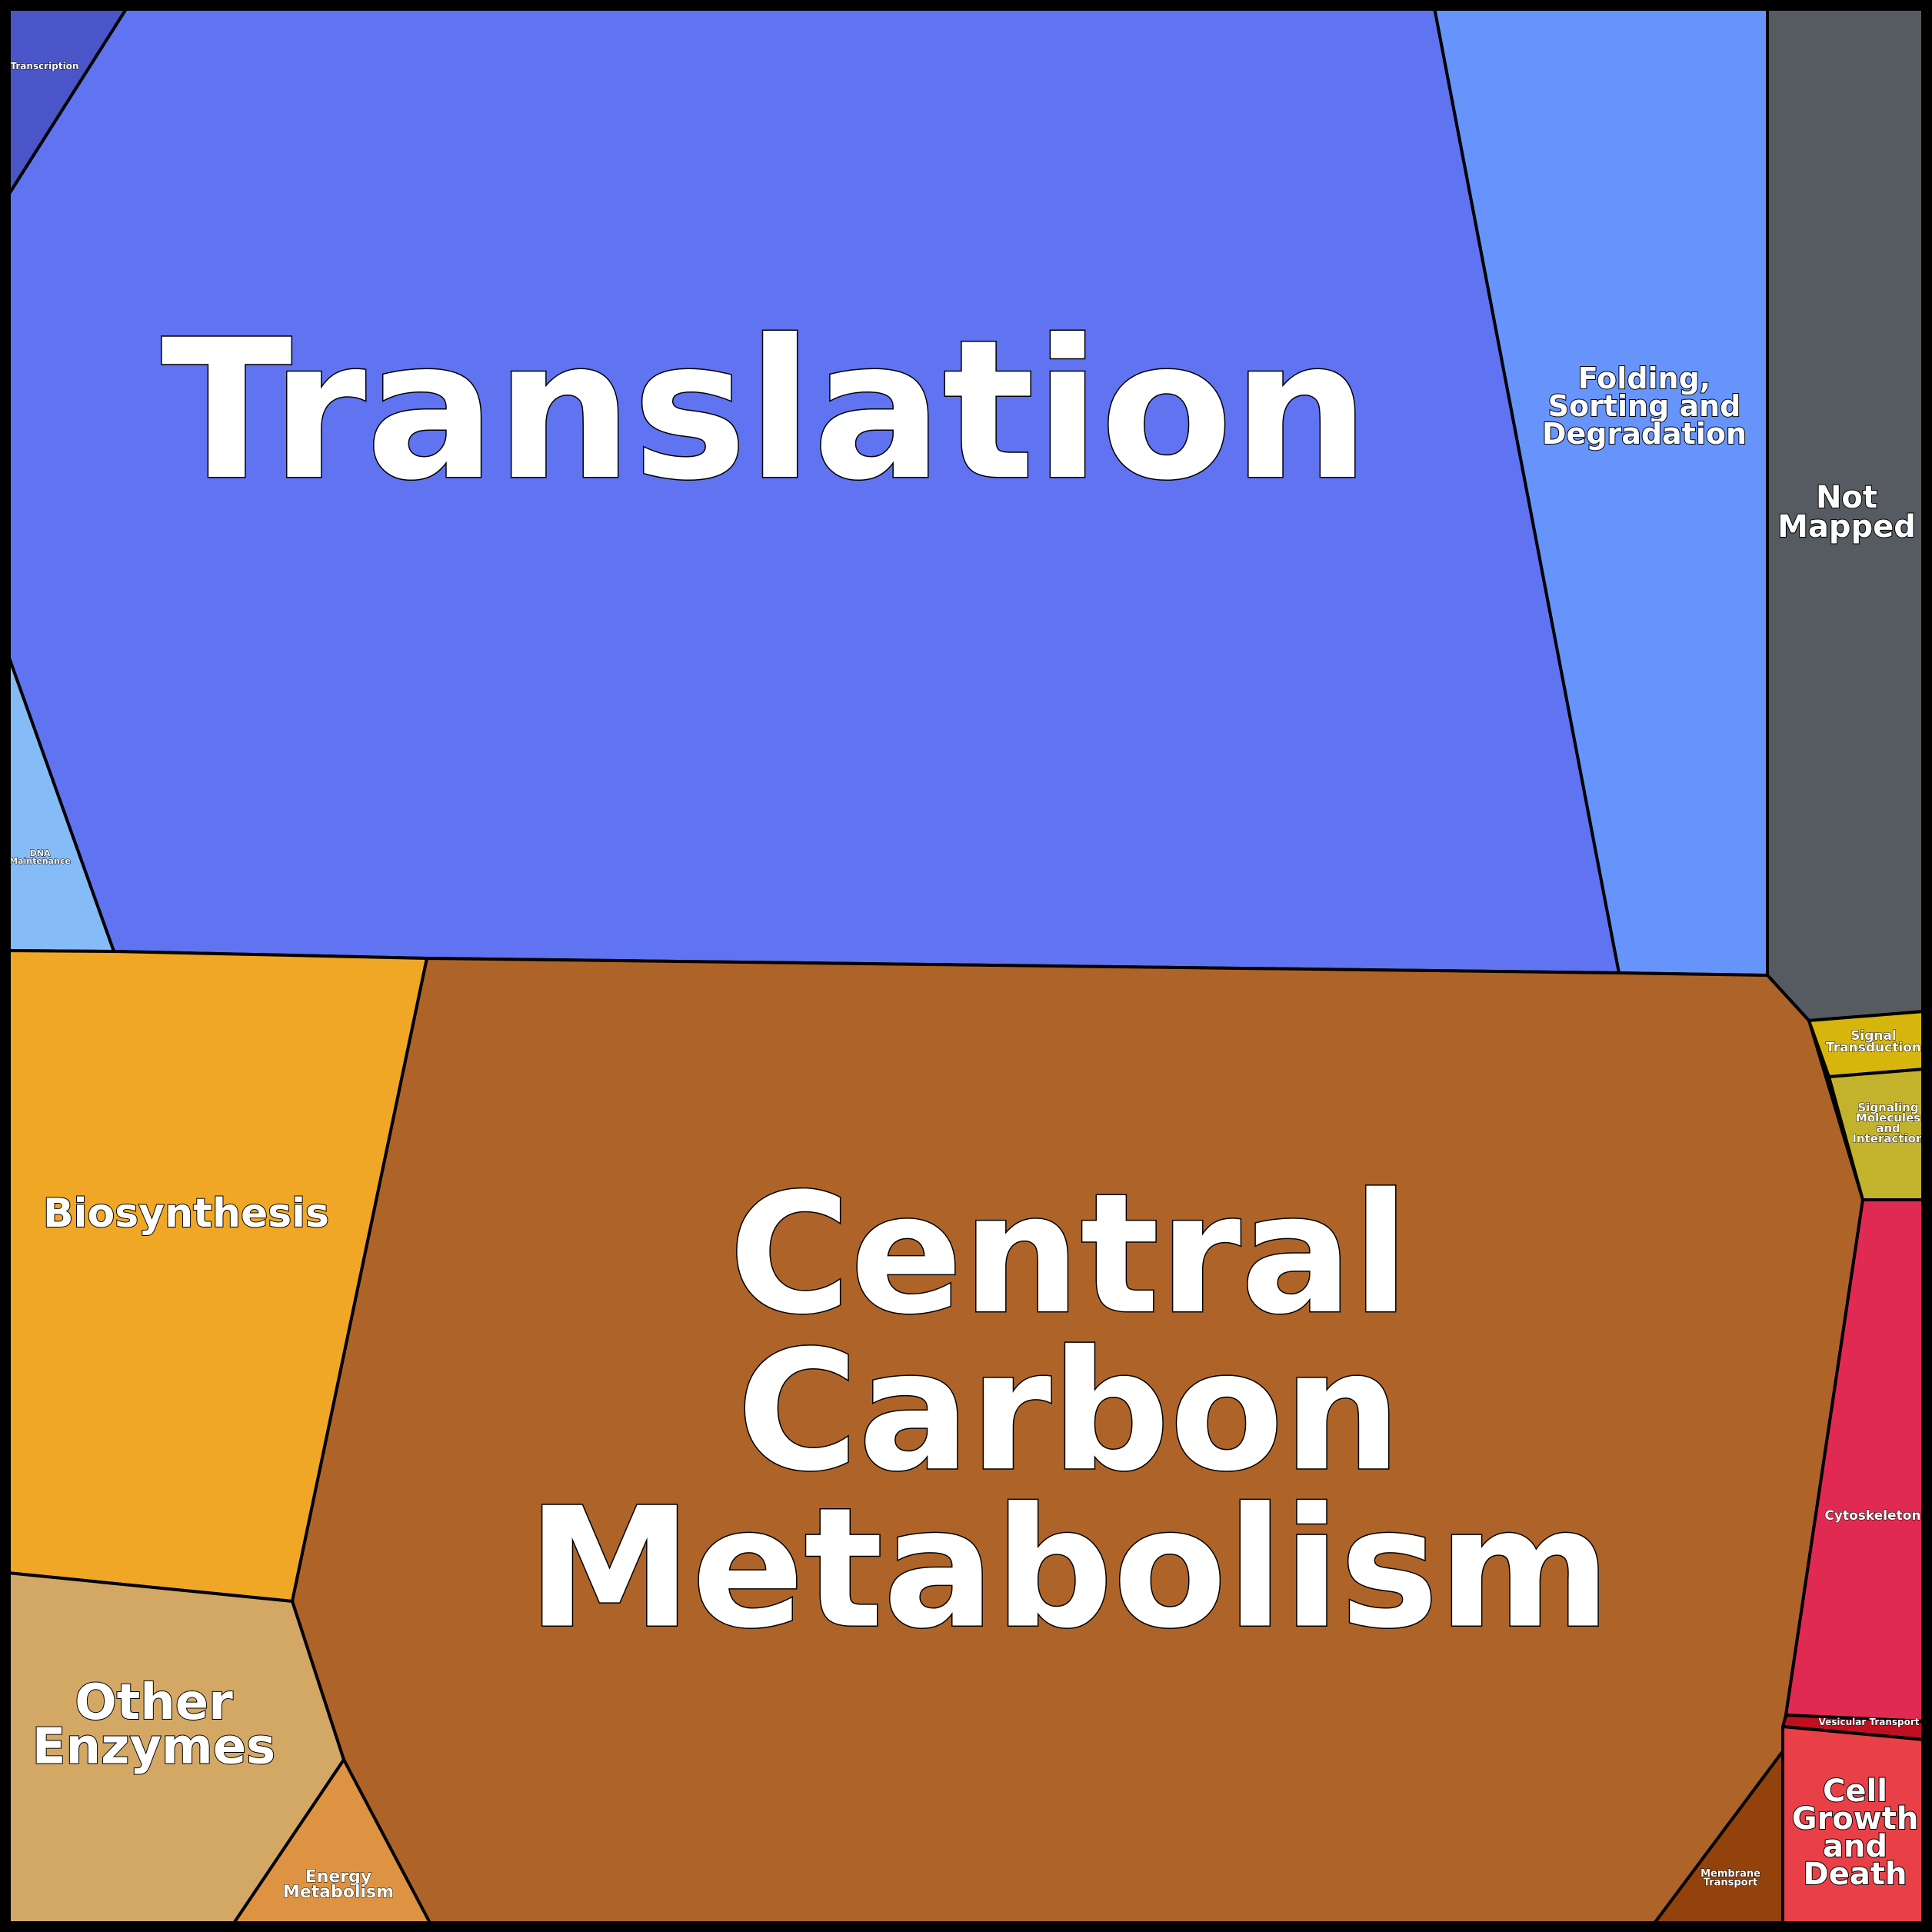 The width and height of the screenshot is (1932, 1932). Describe the element at coordinates (40, 853) in the screenshot. I see `label-line: DNA` at that location.